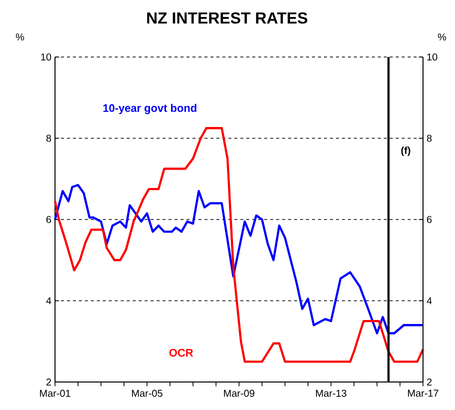 This screenshot has width=455, height=410. I want to click on y2-tick-label: 10, so click(432, 57).